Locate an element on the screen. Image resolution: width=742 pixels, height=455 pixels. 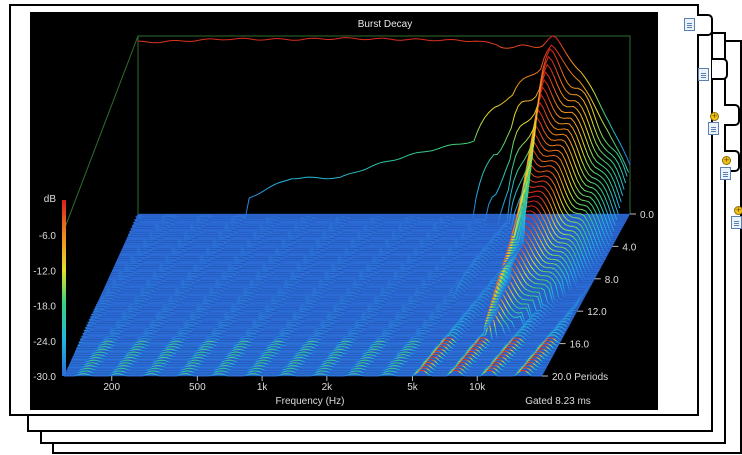
gating-note: Gated 8.23 ms is located at coordinates (558, 401).